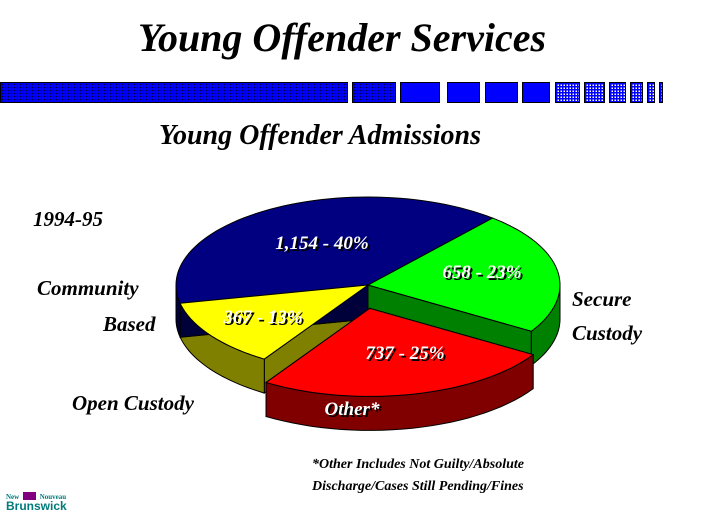 This screenshot has height=519, width=720. Describe the element at coordinates (418, 486) in the screenshot. I see `footnote-line2: Discharge/Cases Still Pending/Fines` at that location.